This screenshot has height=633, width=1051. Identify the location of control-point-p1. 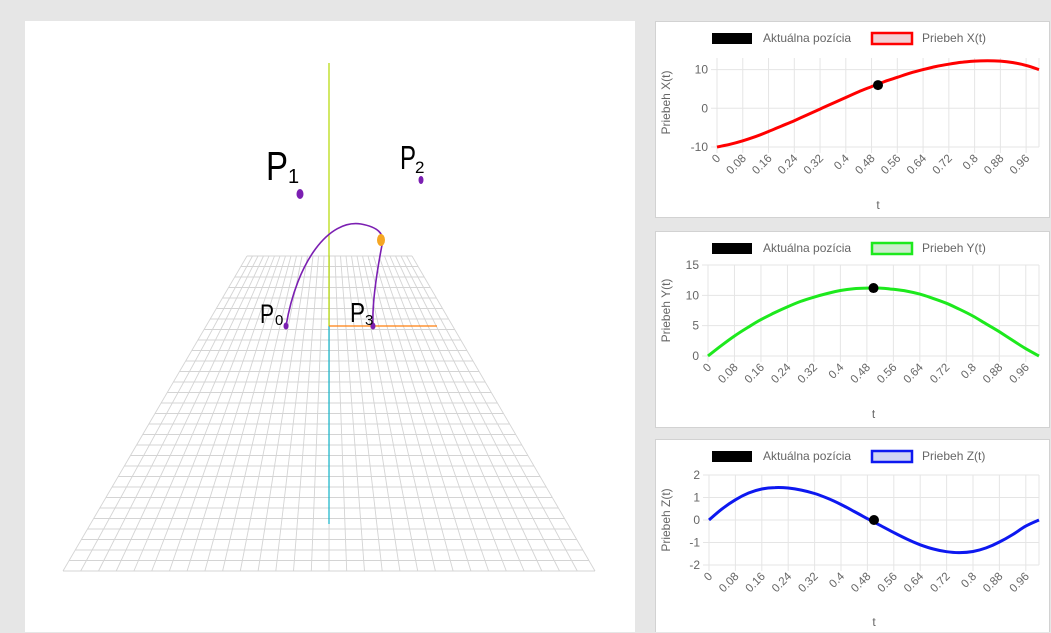
(300, 194).